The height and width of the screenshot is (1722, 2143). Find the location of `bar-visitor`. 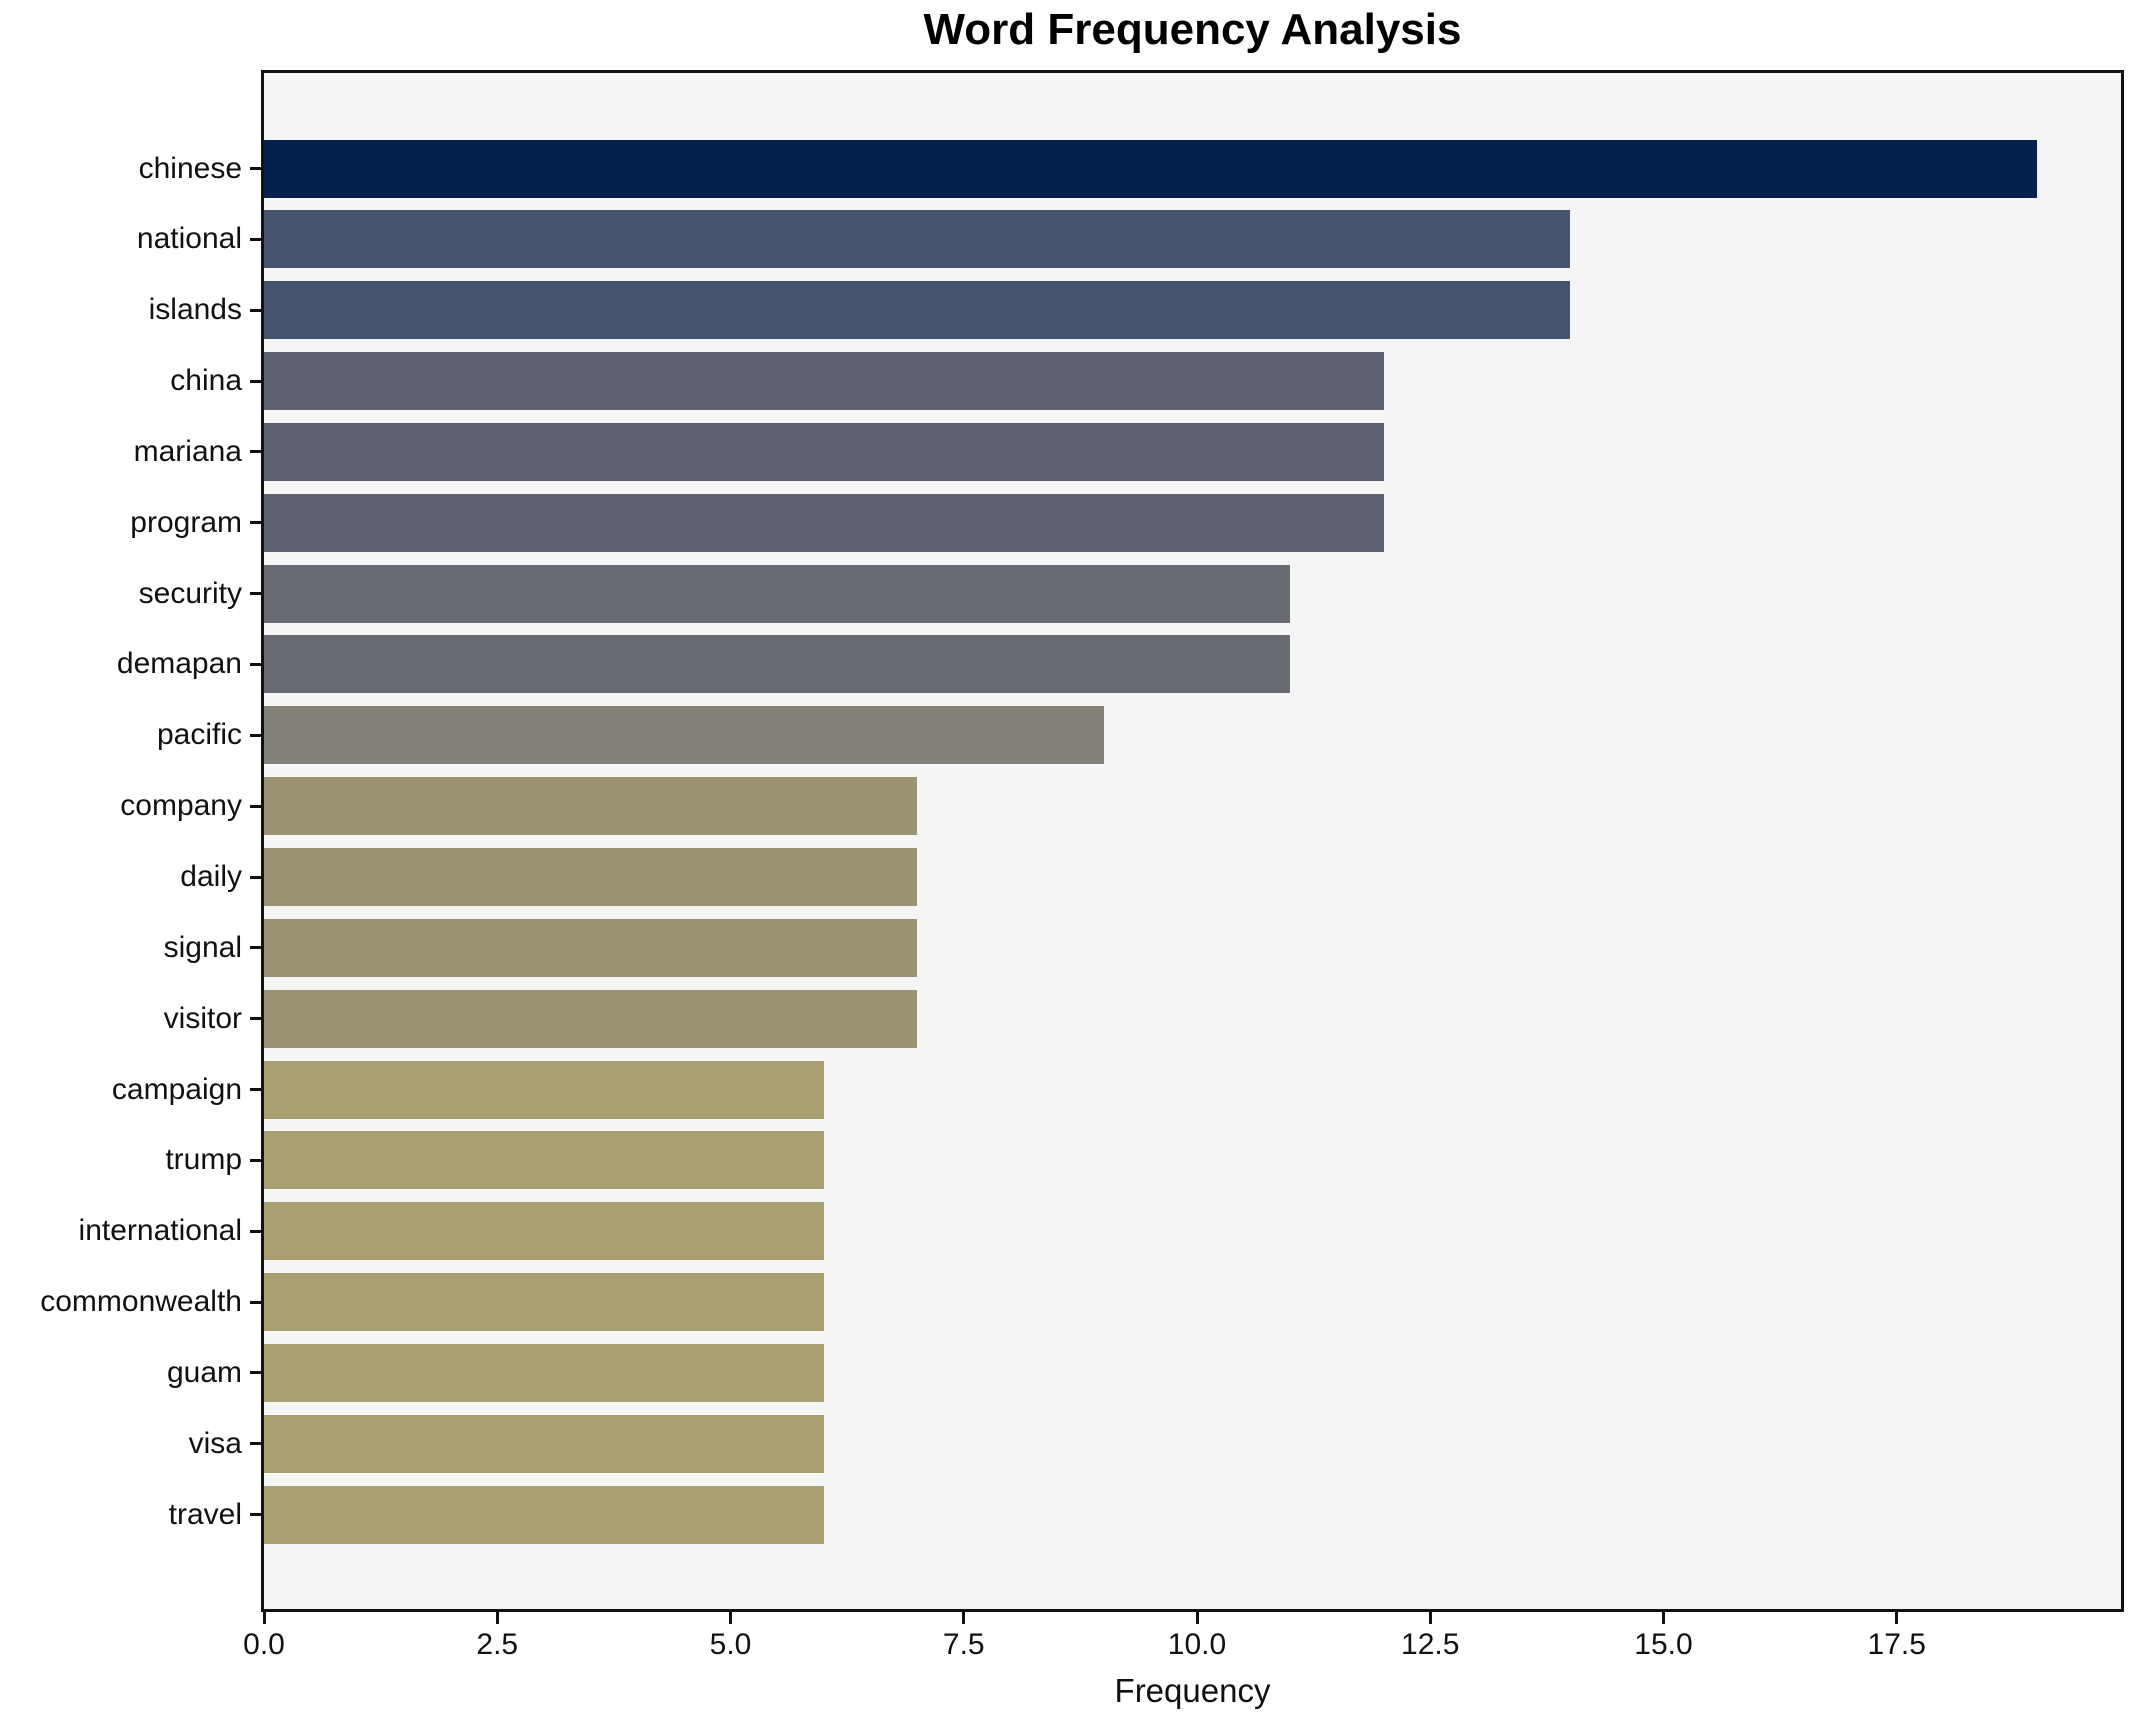

bar-visitor is located at coordinates (590, 1018).